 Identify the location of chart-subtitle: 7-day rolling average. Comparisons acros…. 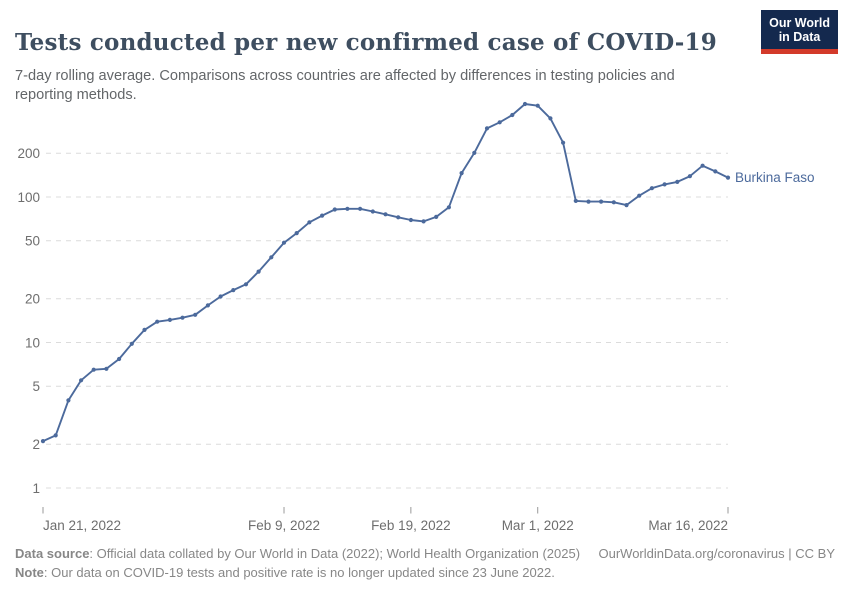
(345, 85).